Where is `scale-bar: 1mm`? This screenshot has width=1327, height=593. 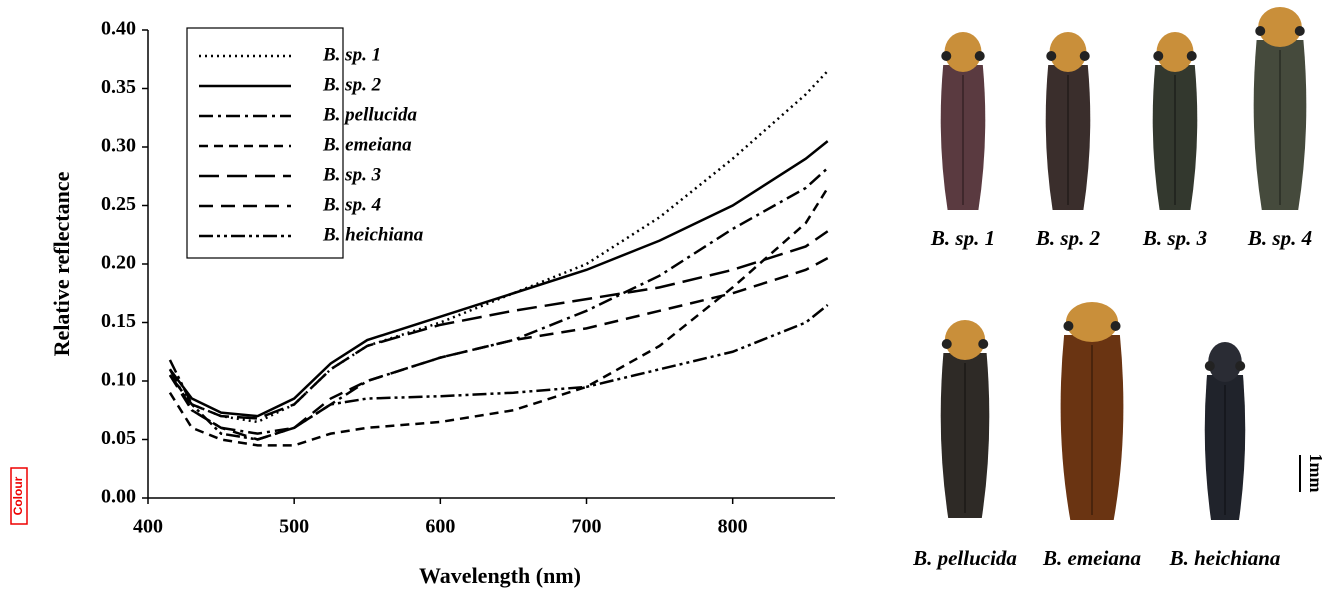 scale-bar: 1mm is located at coordinates (1312, 473).